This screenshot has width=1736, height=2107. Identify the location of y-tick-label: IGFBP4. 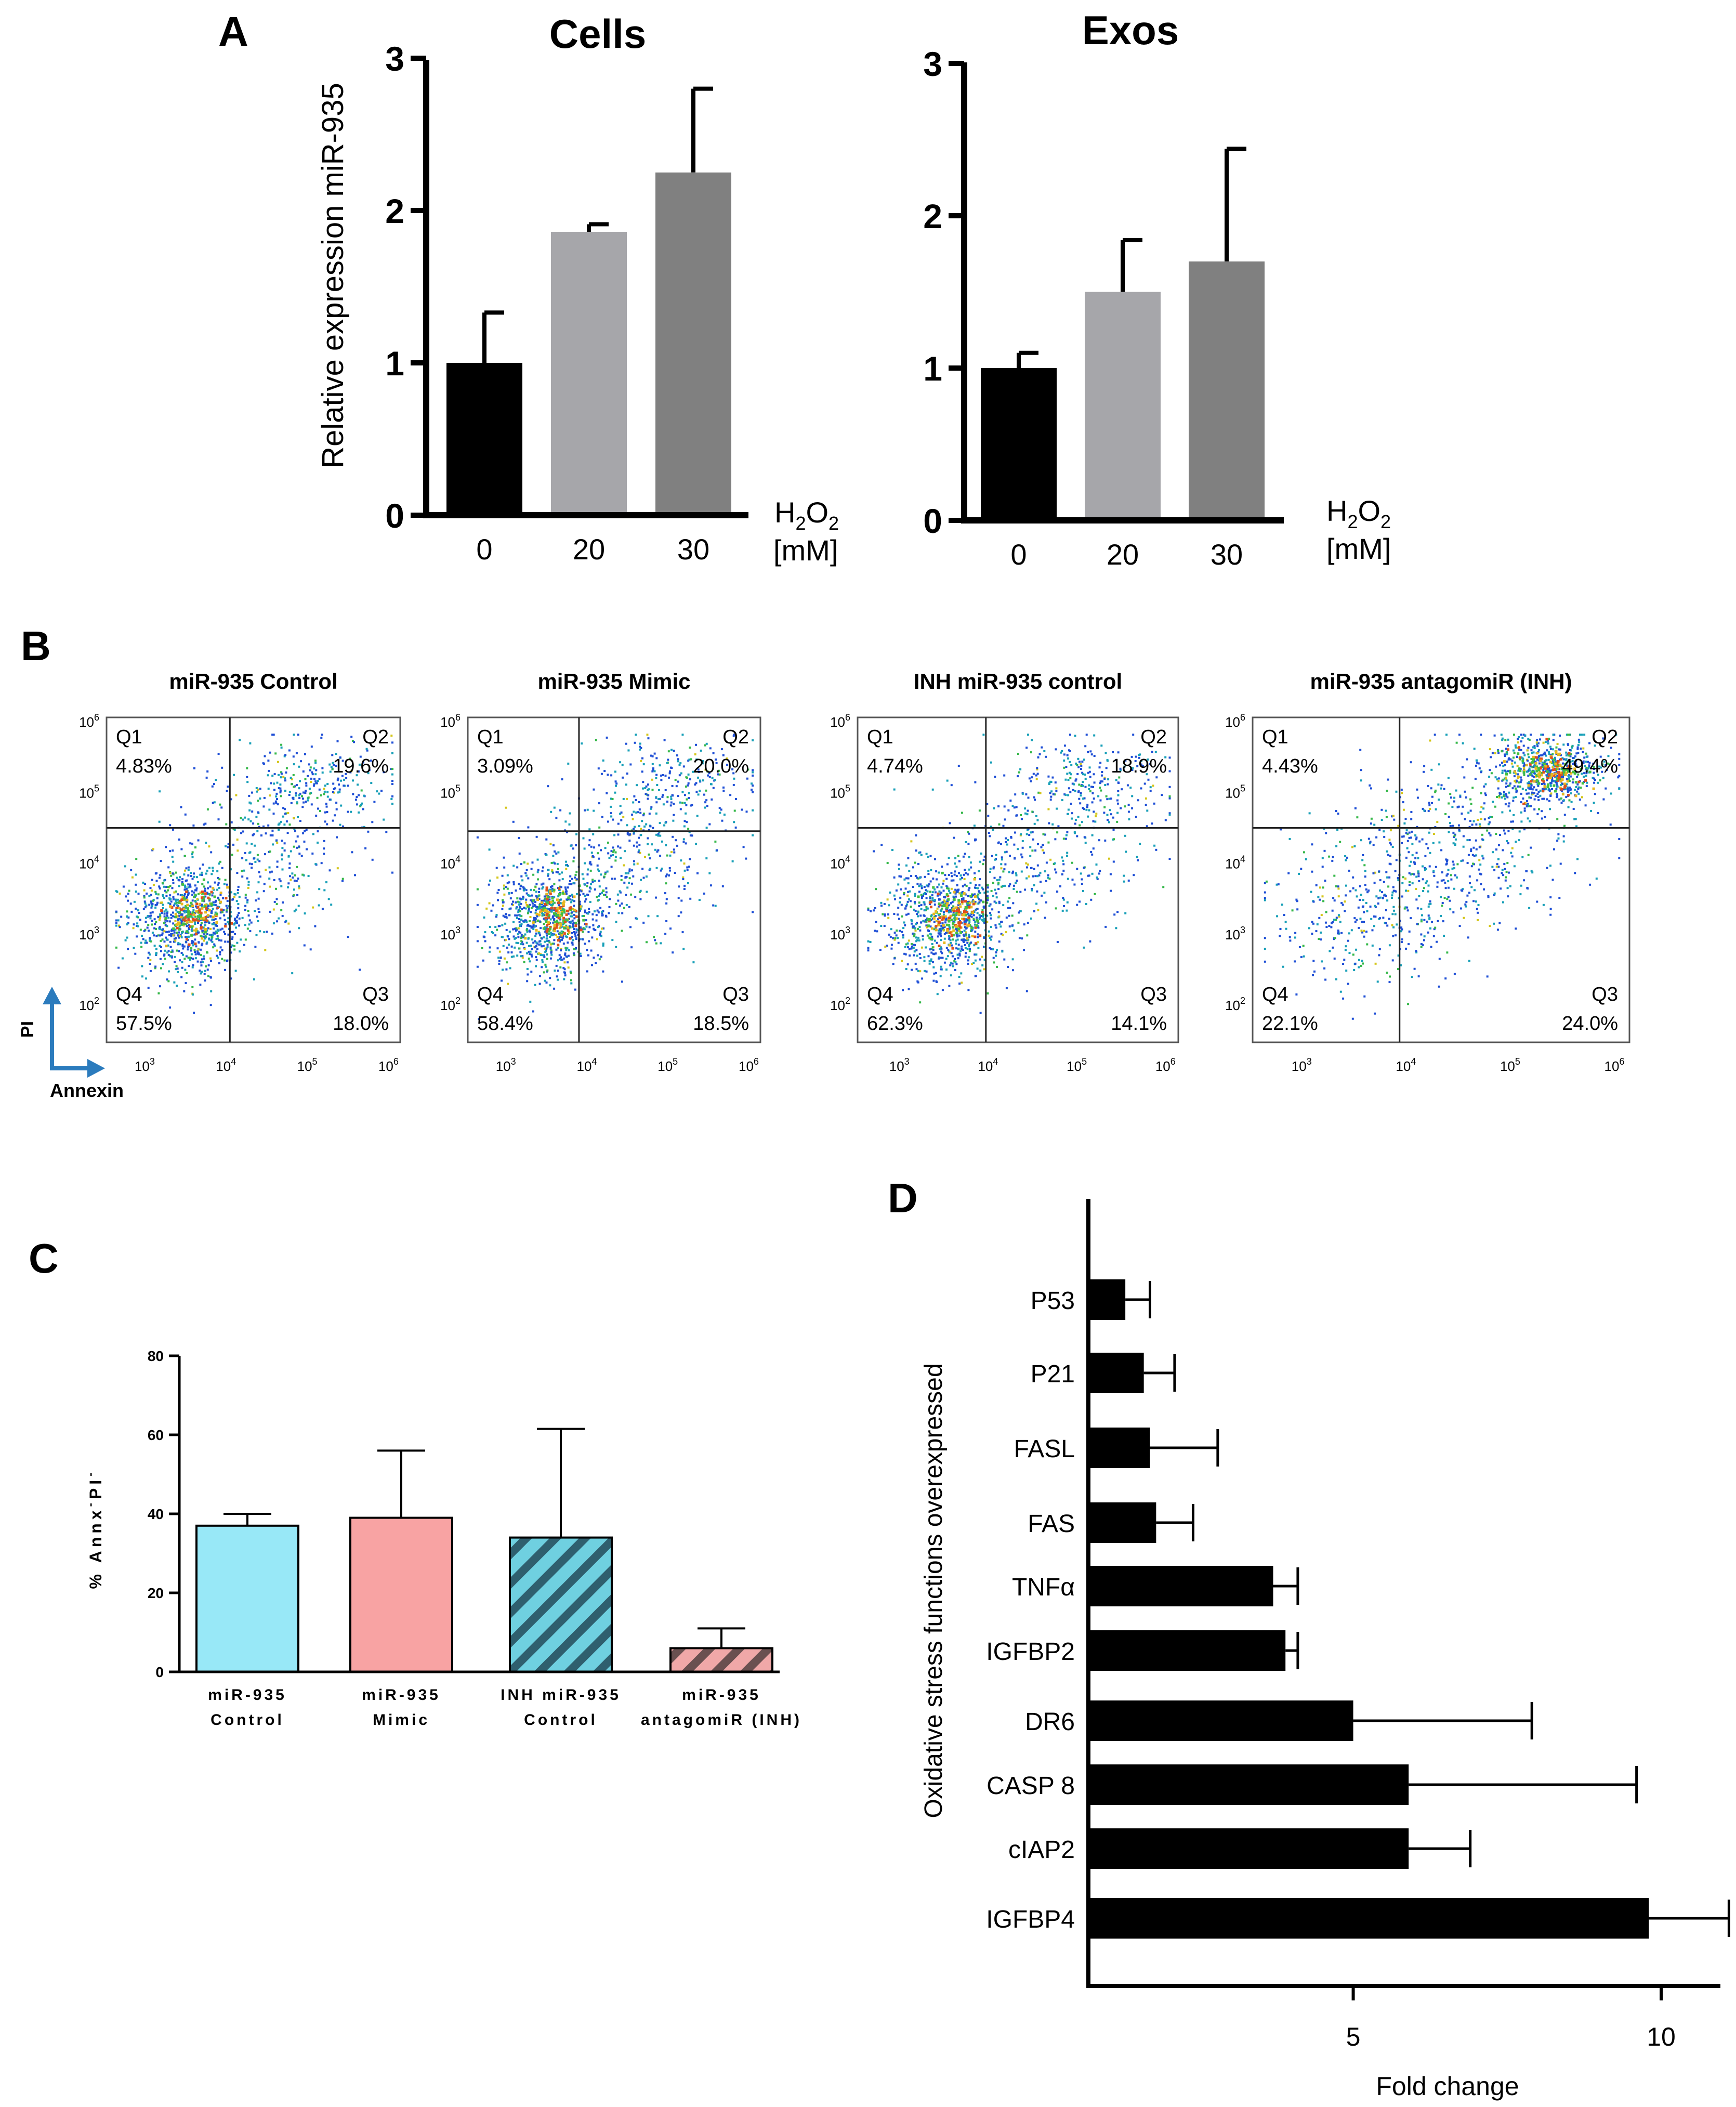
(1030, 1920).